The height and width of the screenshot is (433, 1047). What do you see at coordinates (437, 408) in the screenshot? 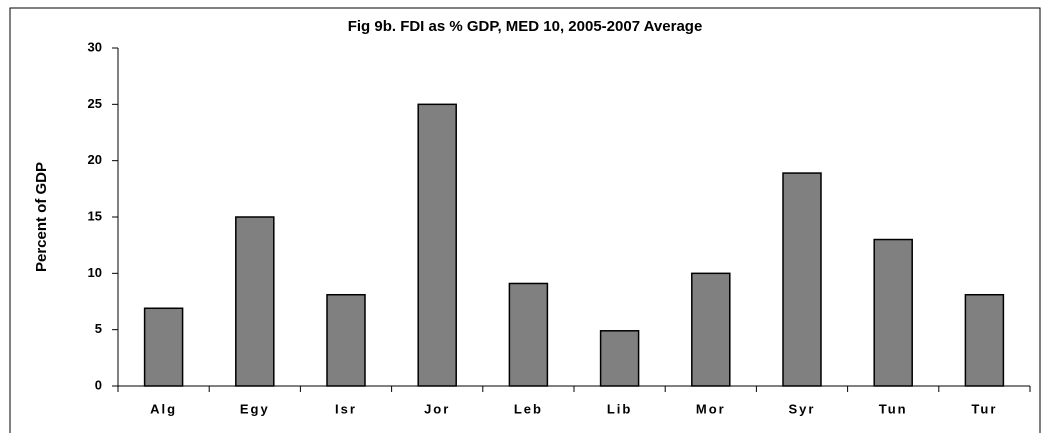
I see `x-tick-label: Jor` at bounding box center [437, 408].